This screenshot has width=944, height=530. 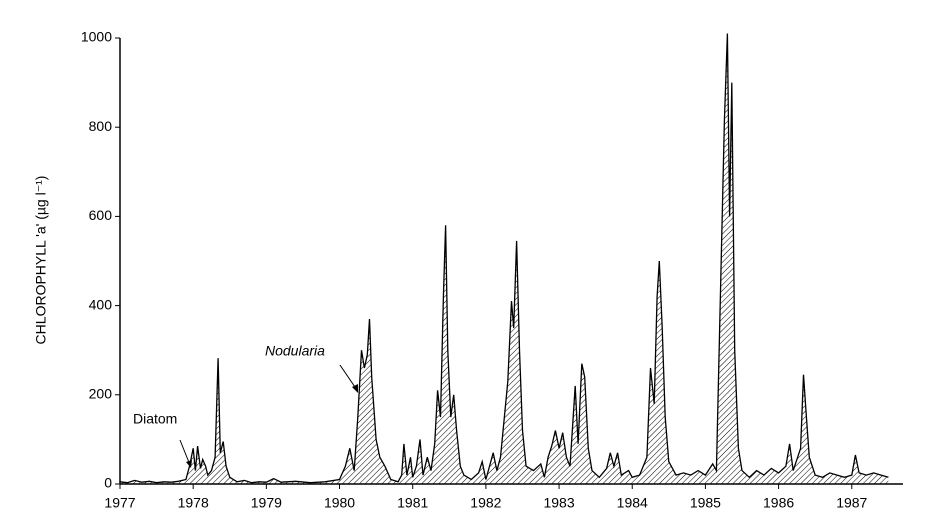 What do you see at coordinates (778, 503) in the screenshot?
I see `x-tick-label: 1986` at bounding box center [778, 503].